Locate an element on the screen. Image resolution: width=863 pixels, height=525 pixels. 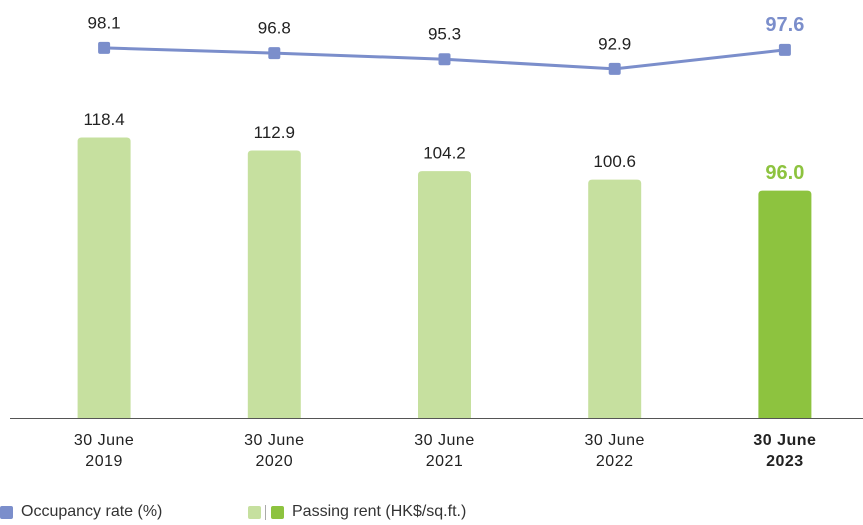
legend-item: Occupancy rate (%) is located at coordinates (81, 512).